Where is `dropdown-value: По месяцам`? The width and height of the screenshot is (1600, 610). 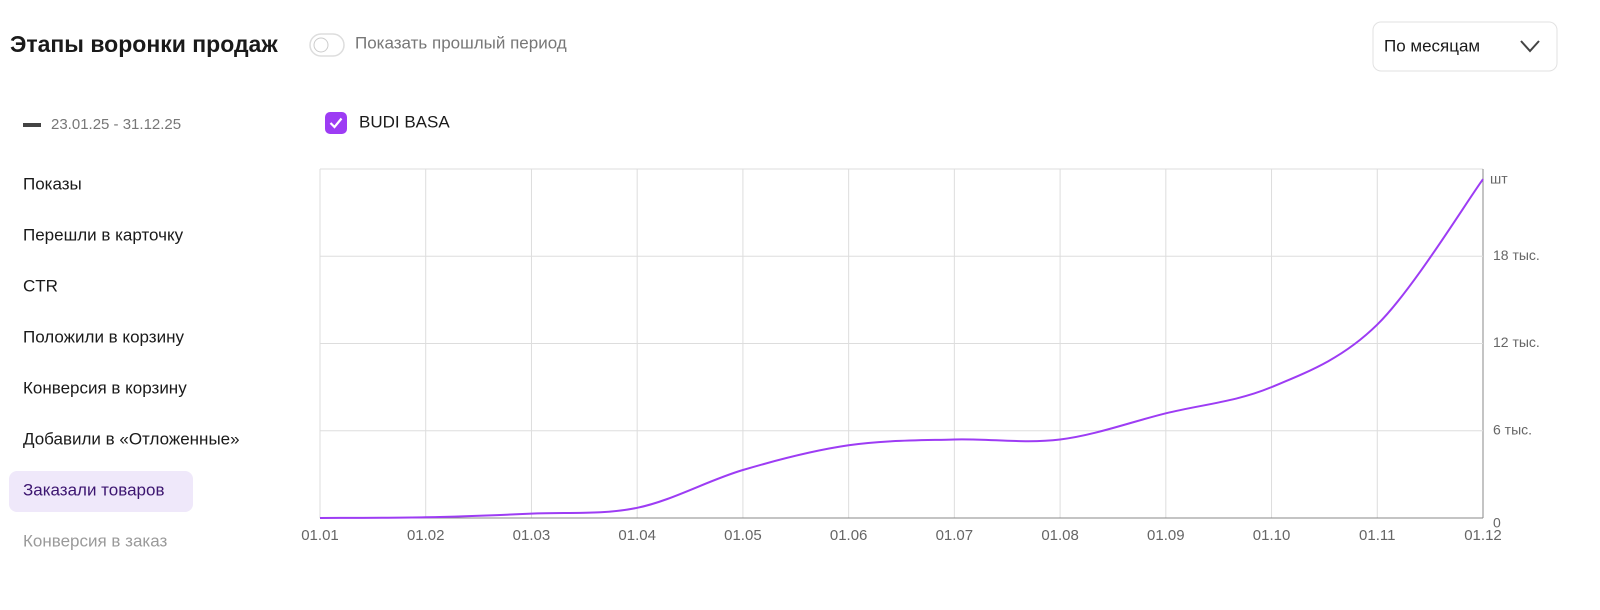 dropdown-value: По месяцам is located at coordinates (1432, 45).